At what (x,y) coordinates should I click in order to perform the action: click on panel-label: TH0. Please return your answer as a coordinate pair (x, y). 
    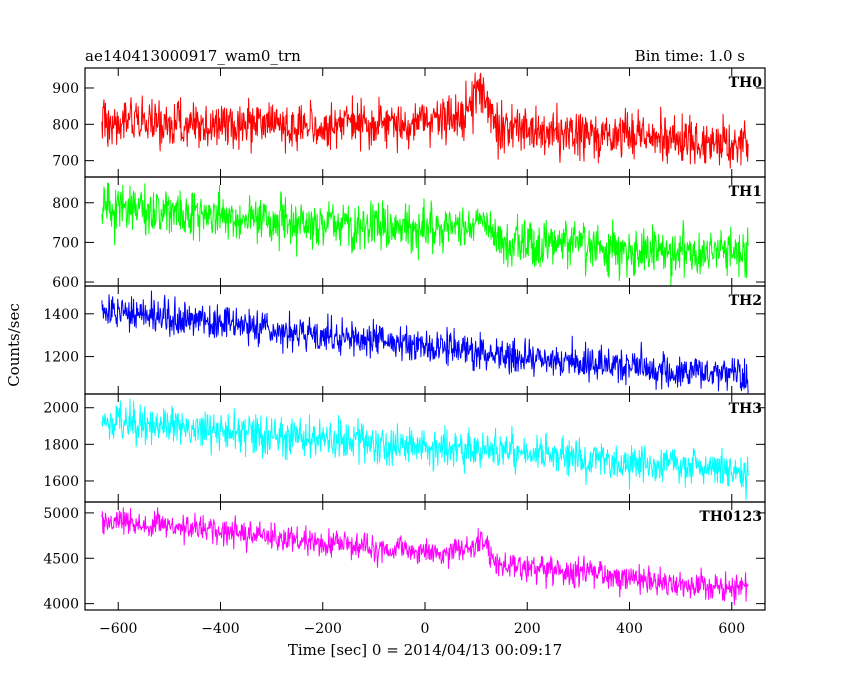
    Looking at the image, I should click on (746, 83).